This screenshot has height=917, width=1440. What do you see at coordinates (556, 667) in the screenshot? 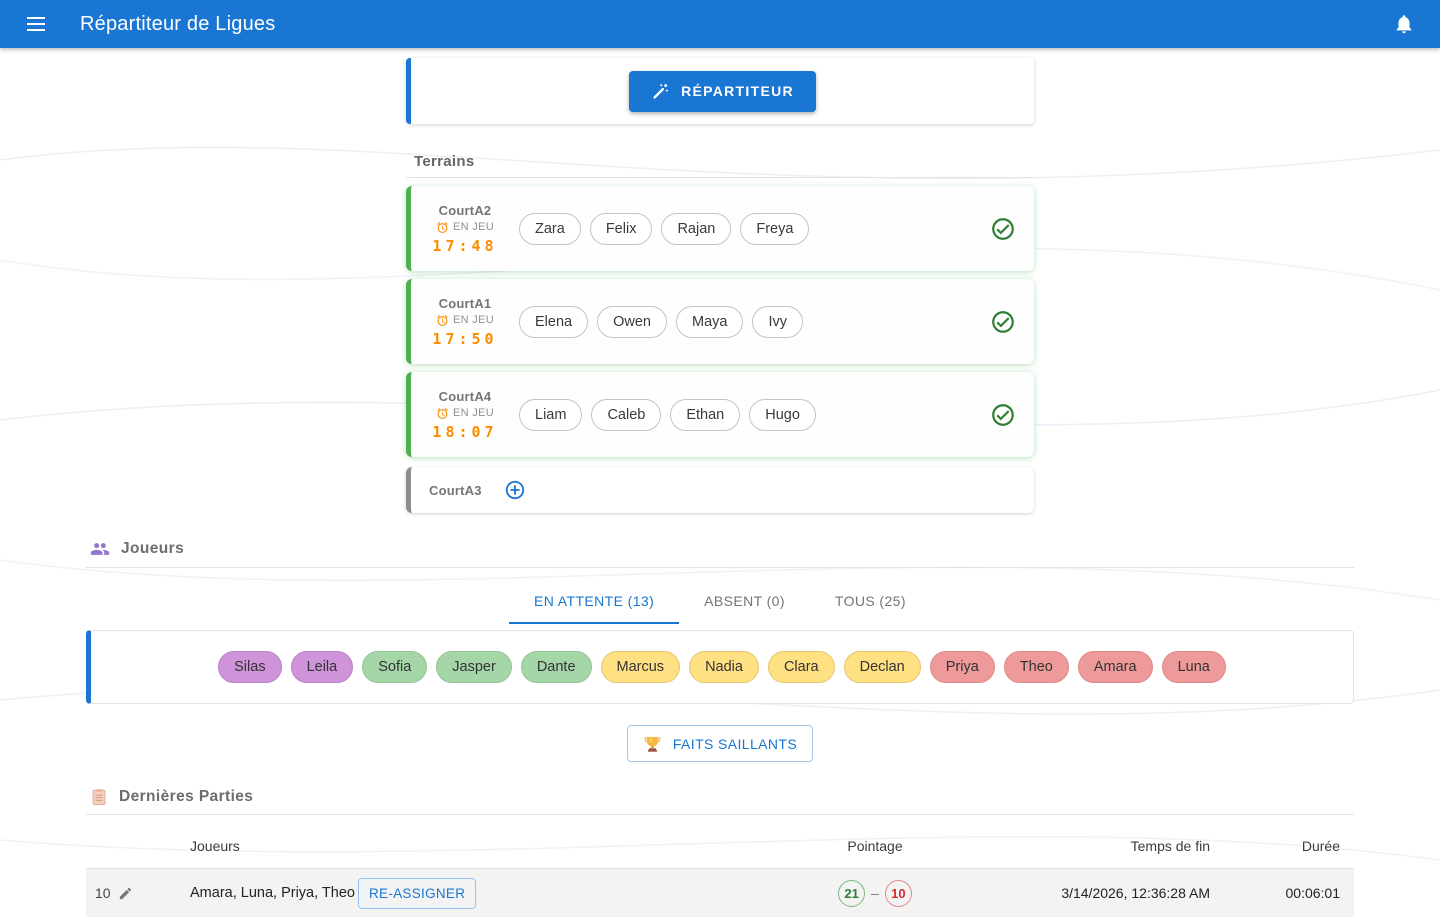
I see `waiting-player-chip: Dante` at bounding box center [556, 667].